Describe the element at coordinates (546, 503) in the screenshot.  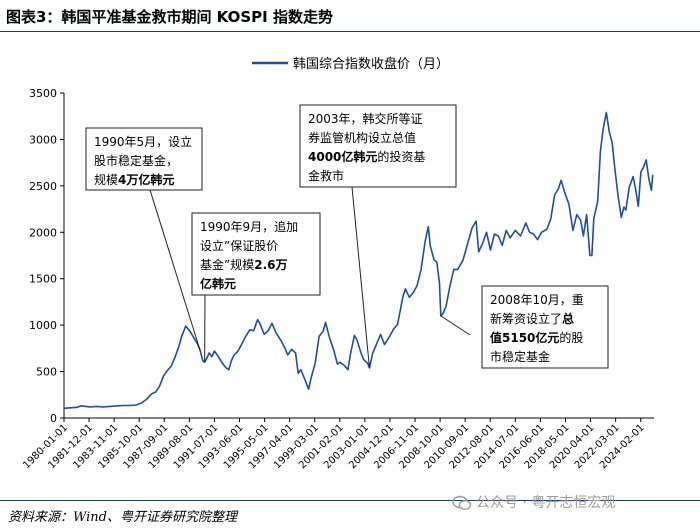
I see `watermark-text: 公众号 · 粤开志恒宏观` at that location.